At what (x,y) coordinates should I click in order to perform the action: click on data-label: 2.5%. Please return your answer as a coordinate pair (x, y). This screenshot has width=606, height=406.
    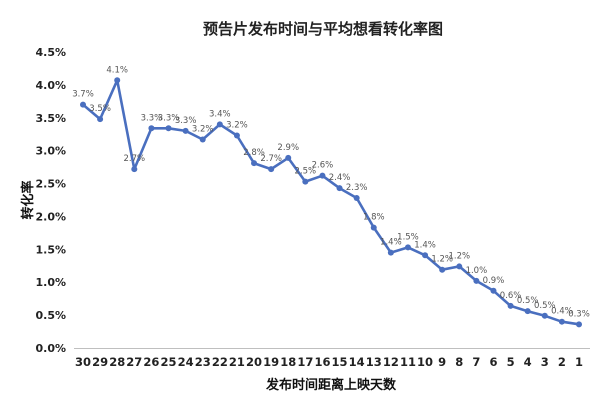
    Looking at the image, I should click on (306, 172).